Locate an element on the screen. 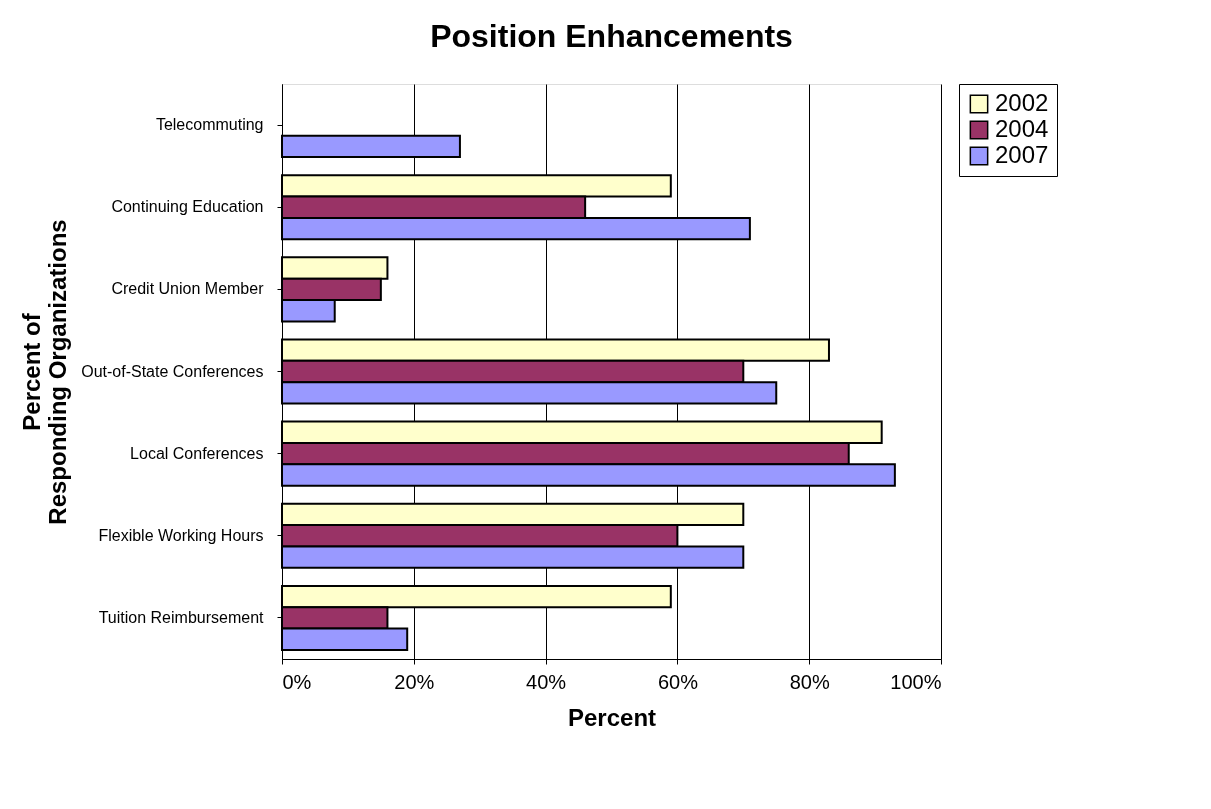  legend-label: 2004 is located at coordinates (1022, 128).